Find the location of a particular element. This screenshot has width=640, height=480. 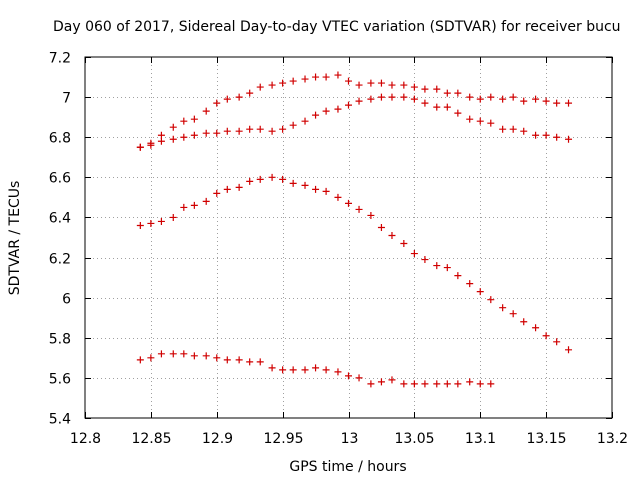

y-axis-label: SDTVAR / TECUs is located at coordinates (15, 238).